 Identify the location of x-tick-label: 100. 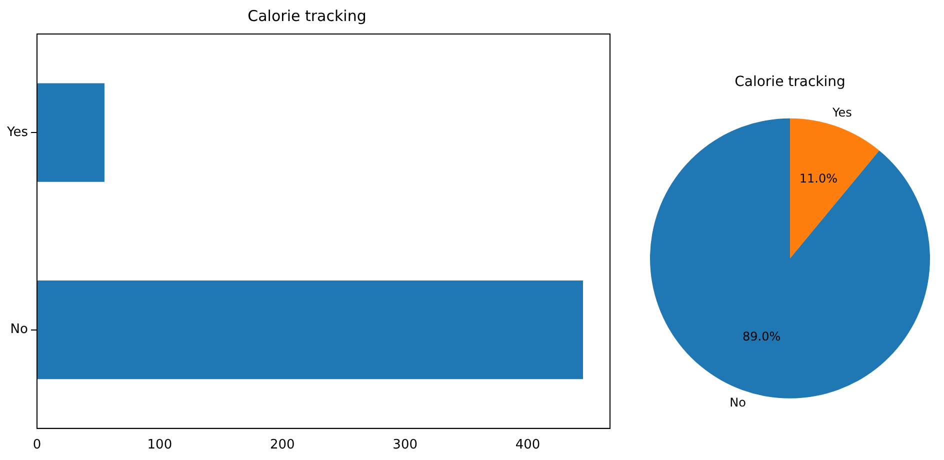
(159, 445).